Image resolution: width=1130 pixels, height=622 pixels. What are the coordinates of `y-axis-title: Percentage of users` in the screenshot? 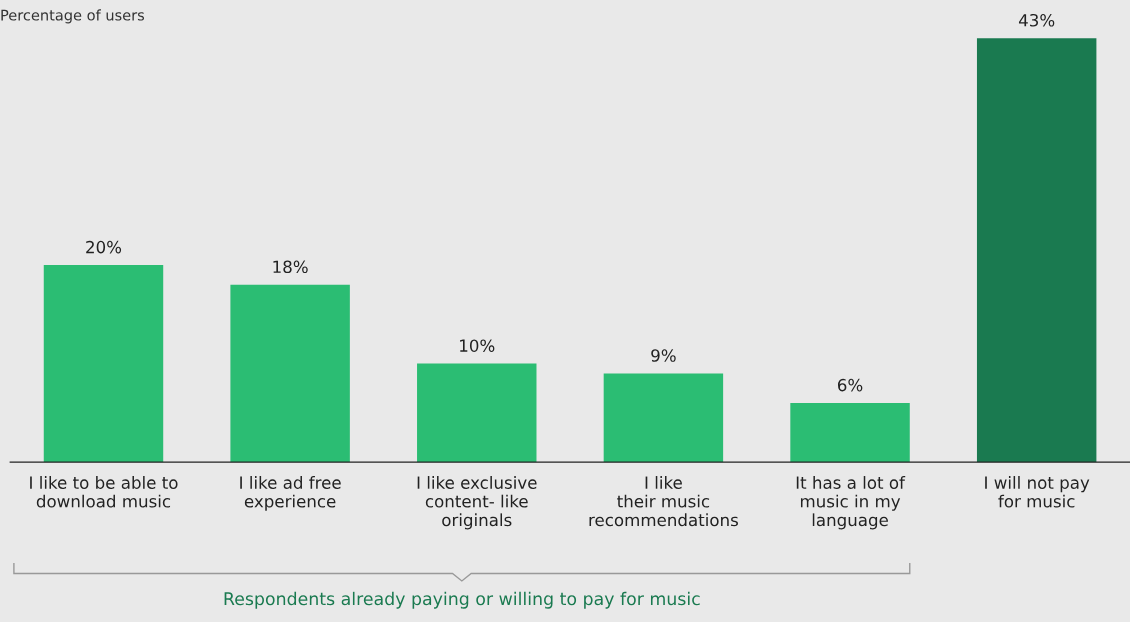 It's located at (73, 16).